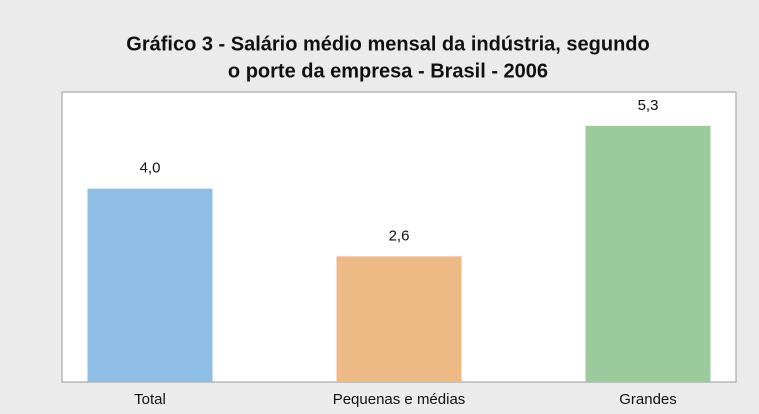 Image resolution: width=759 pixels, height=414 pixels. Describe the element at coordinates (399, 235) in the screenshot. I see `data-label: 2,6` at that location.